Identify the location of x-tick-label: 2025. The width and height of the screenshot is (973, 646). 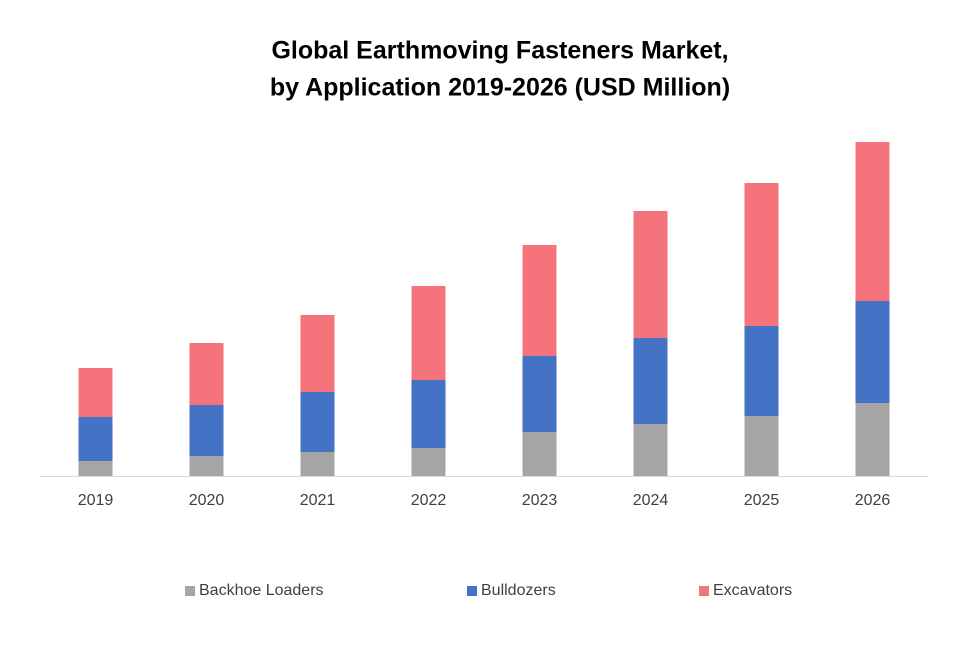
(762, 500).